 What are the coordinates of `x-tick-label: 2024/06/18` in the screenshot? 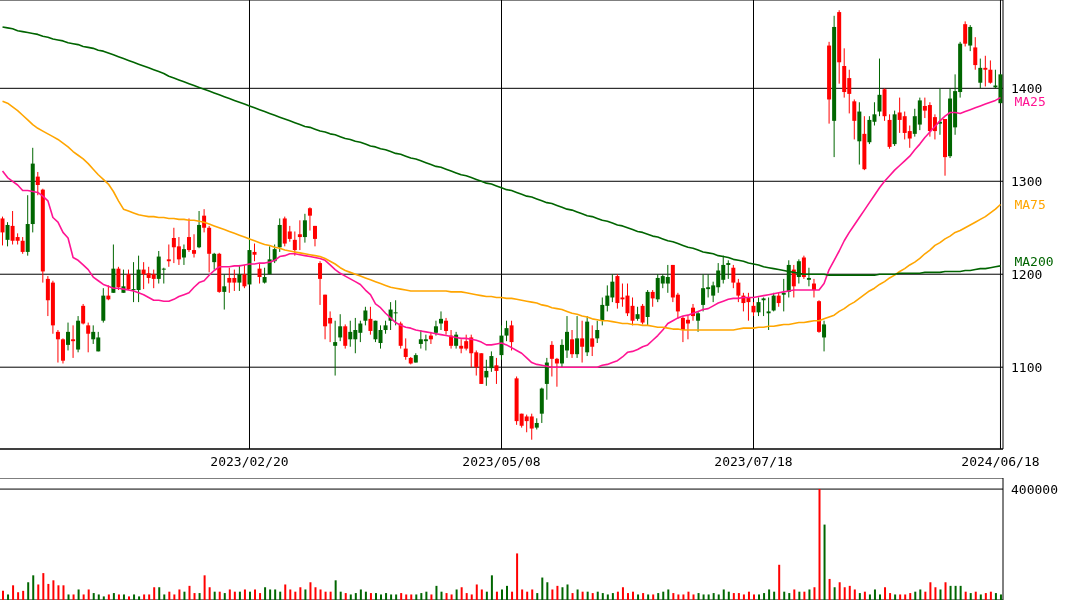 It's located at (1000, 462).